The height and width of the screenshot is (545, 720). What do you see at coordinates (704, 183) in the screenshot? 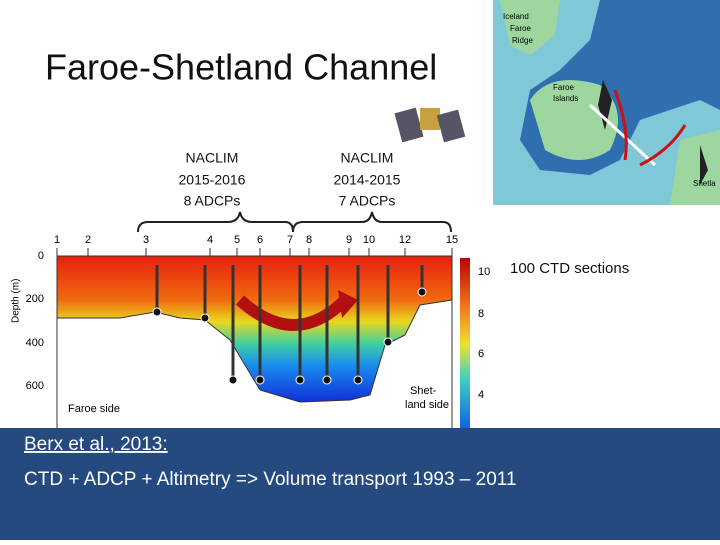
I see `map-label: Shetla` at bounding box center [704, 183].